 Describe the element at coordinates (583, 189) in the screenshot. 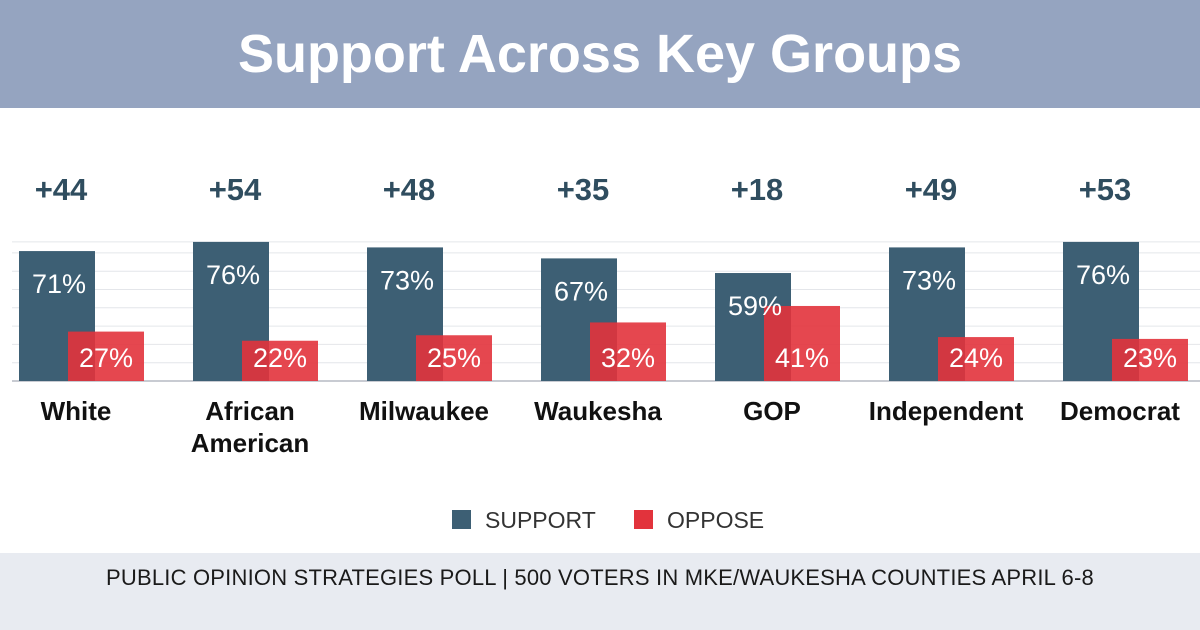

I see `difference-label: +35` at that location.